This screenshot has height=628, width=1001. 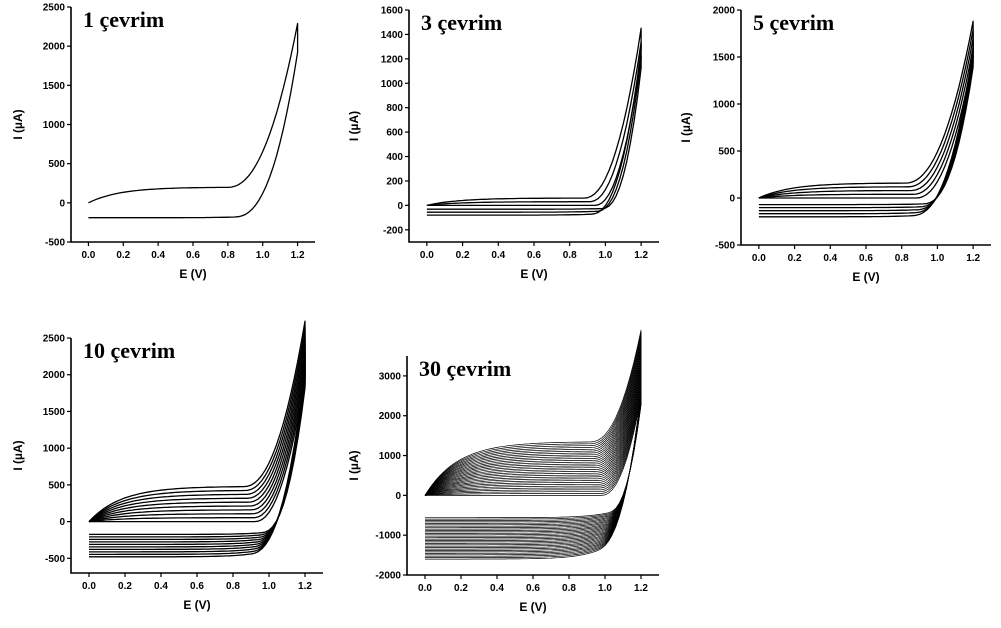 What do you see at coordinates (388, 576) in the screenshot?
I see `y-tick-label: -2000` at bounding box center [388, 576].